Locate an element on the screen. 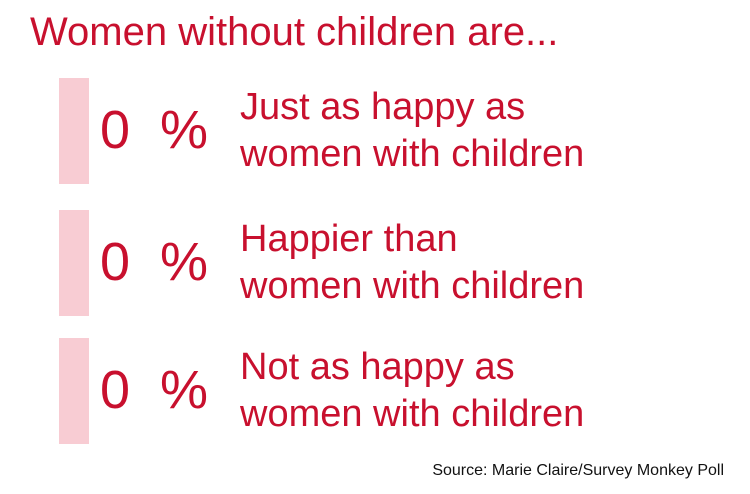 The width and height of the screenshot is (750, 494). category-label-line: Not as happy as is located at coordinates (377, 367).